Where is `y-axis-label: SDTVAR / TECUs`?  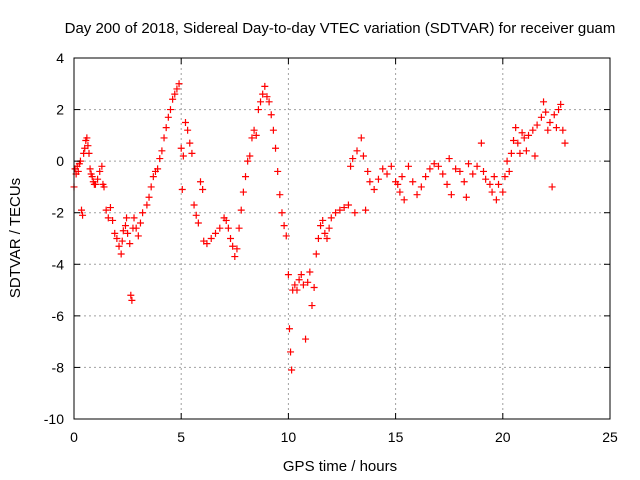 y-axis-label: SDTVAR / TECUs is located at coordinates (15, 238).